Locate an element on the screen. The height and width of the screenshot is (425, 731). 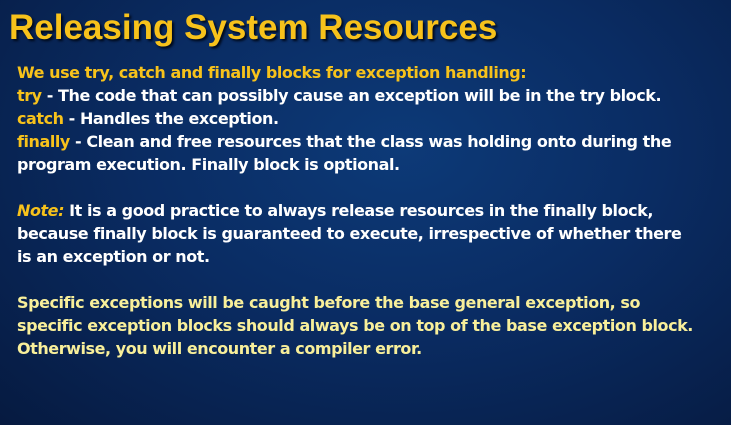
catch-keyword: catch is located at coordinates (40, 118).